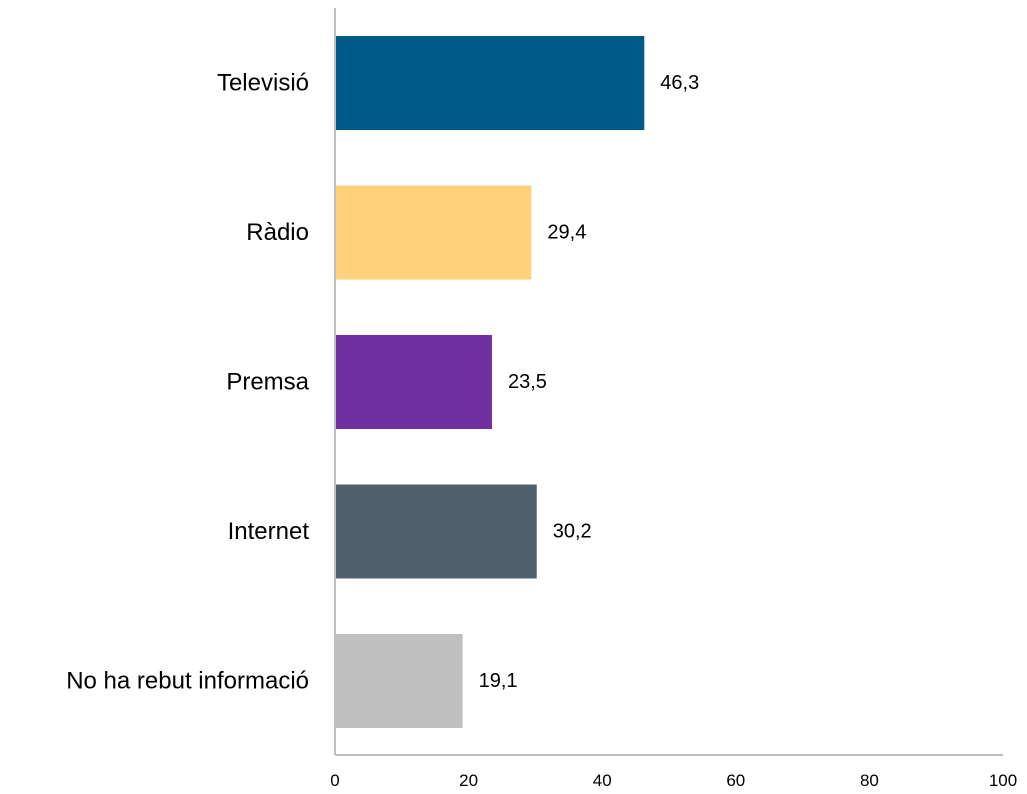 The height and width of the screenshot is (794, 1027). I want to click on data-label: 29,4, so click(566, 233).